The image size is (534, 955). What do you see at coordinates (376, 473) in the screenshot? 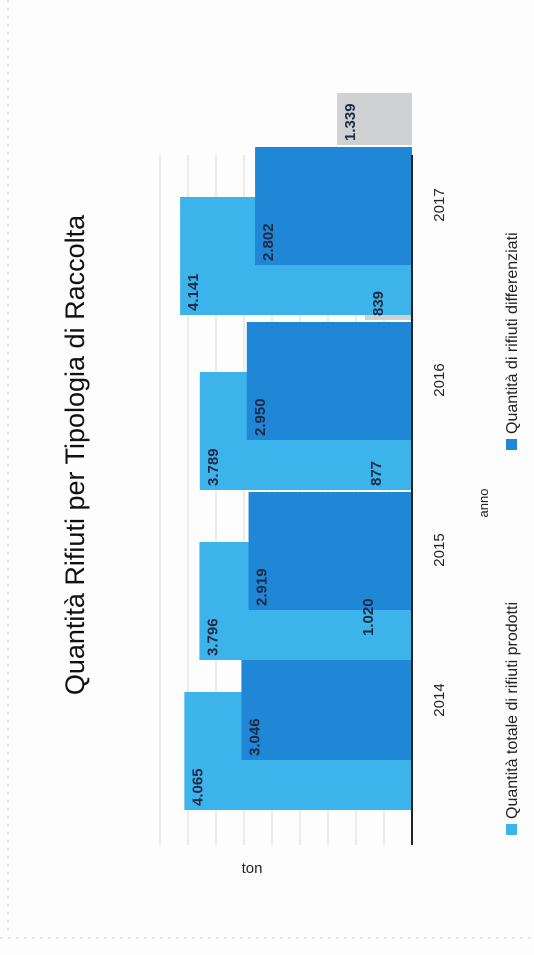
I see `data-label-s2-2015: 877` at bounding box center [376, 473].